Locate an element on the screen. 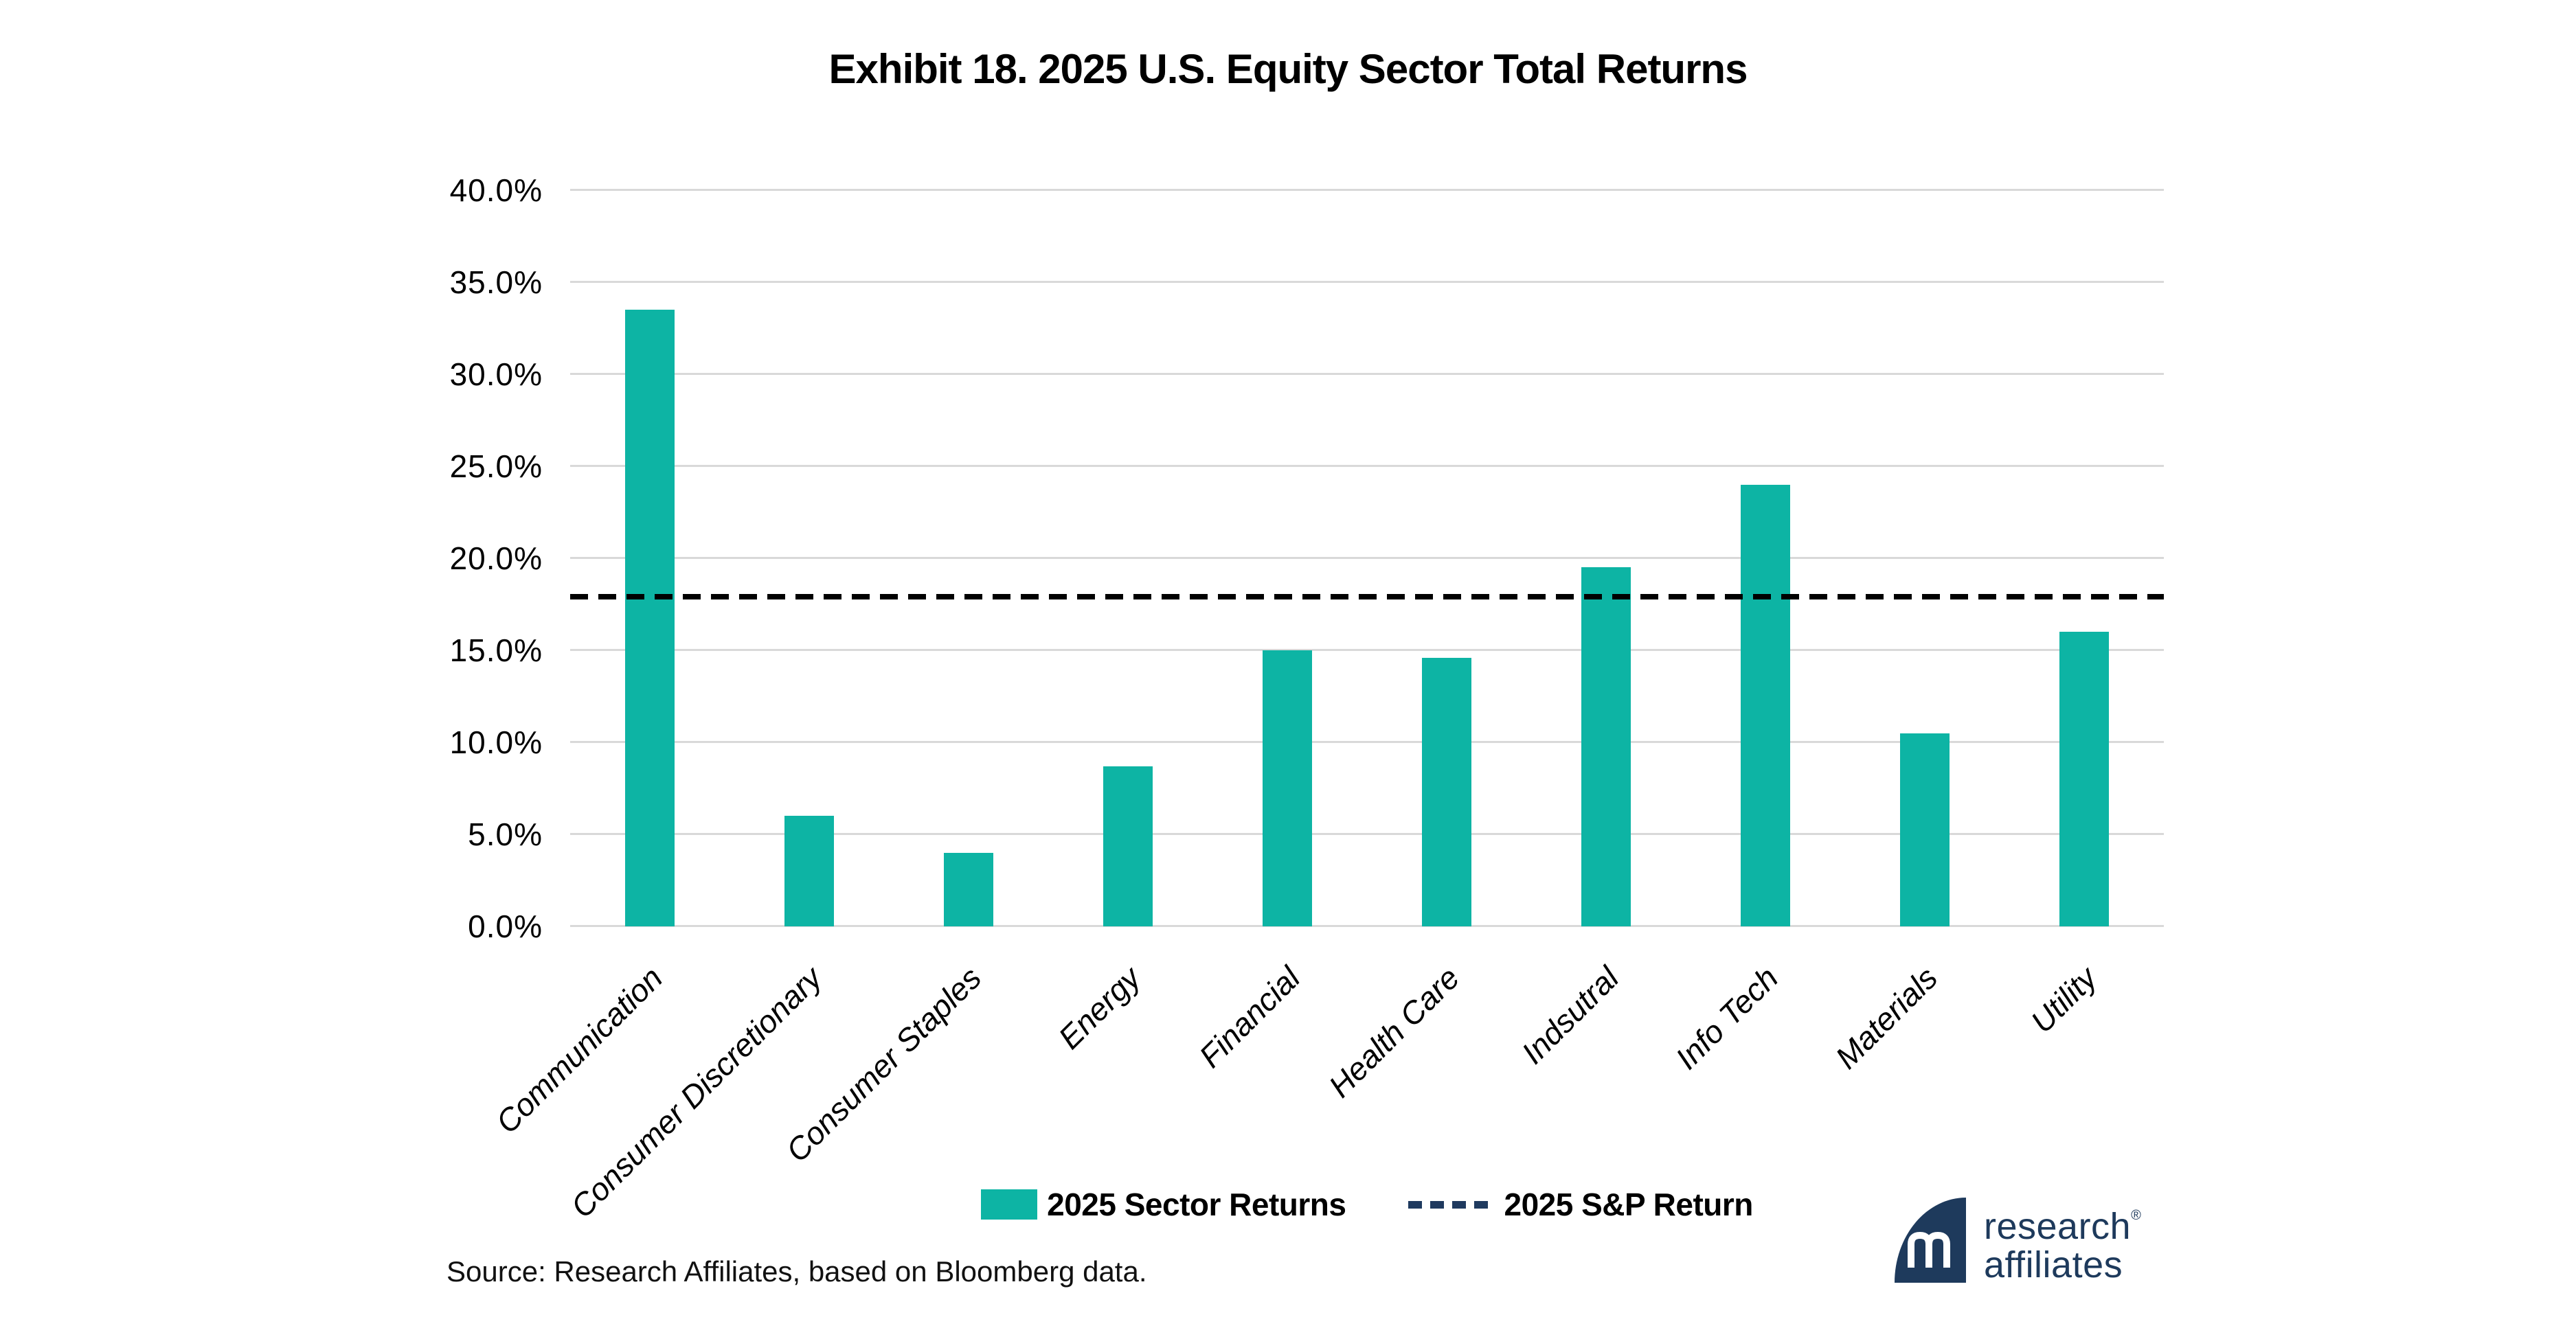 The height and width of the screenshot is (1326, 2576). x-axis-label: Info Tech is located at coordinates (1726, 1018).